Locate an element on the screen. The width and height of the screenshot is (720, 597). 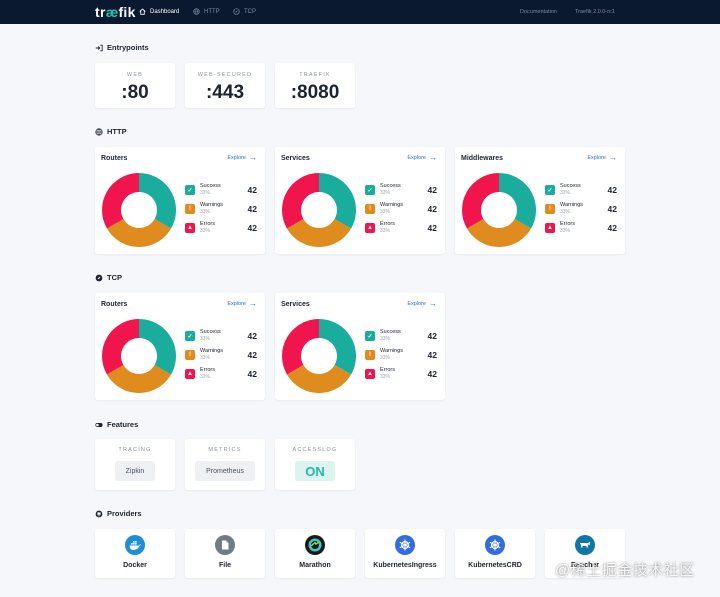
provider-name: KubernetesCRD is located at coordinates (495, 565).